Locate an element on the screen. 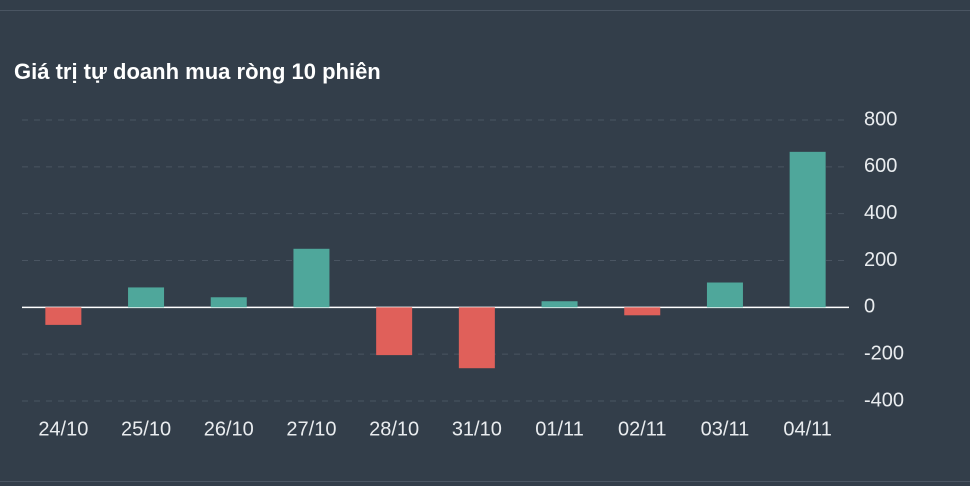 The width and height of the screenshot is (970, 486). x-tick-label: 31/10 is located at coordinates (477, 429).